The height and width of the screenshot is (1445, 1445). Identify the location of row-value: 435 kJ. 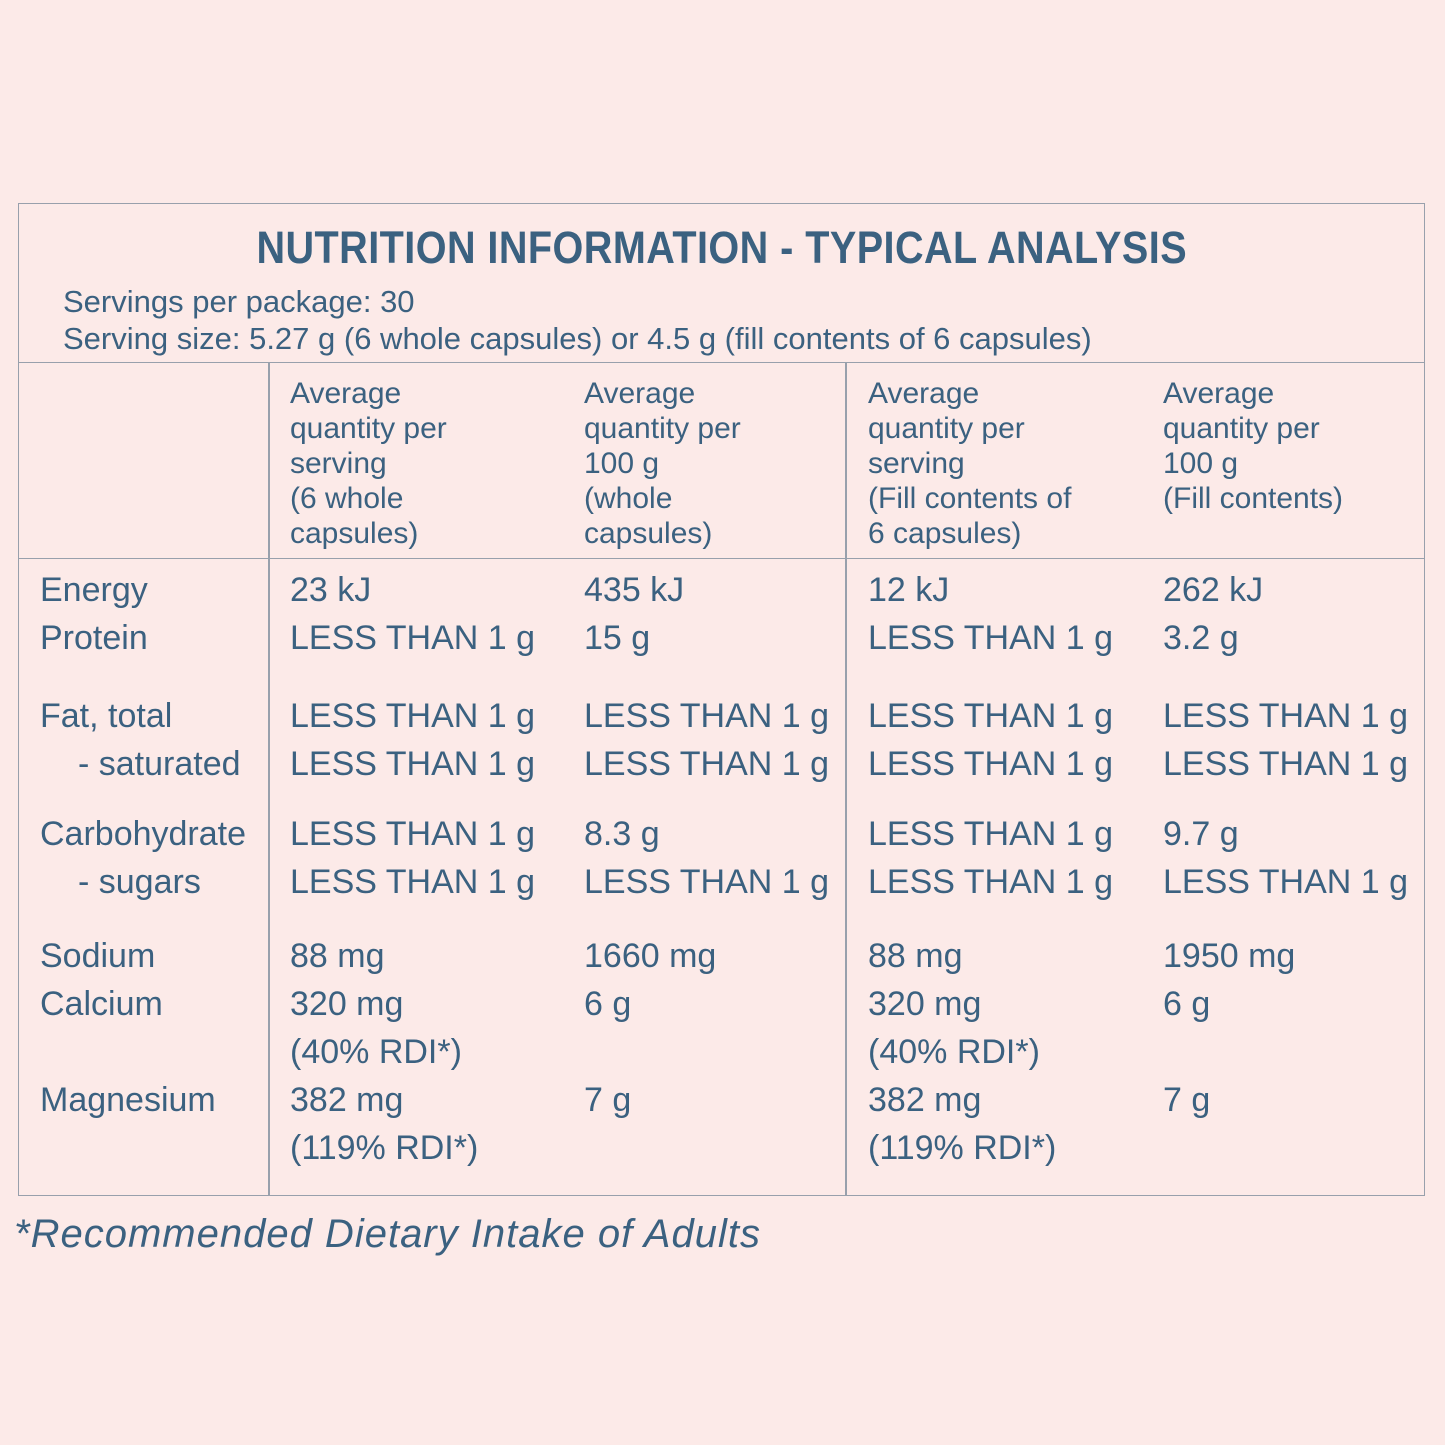
(634, 590).